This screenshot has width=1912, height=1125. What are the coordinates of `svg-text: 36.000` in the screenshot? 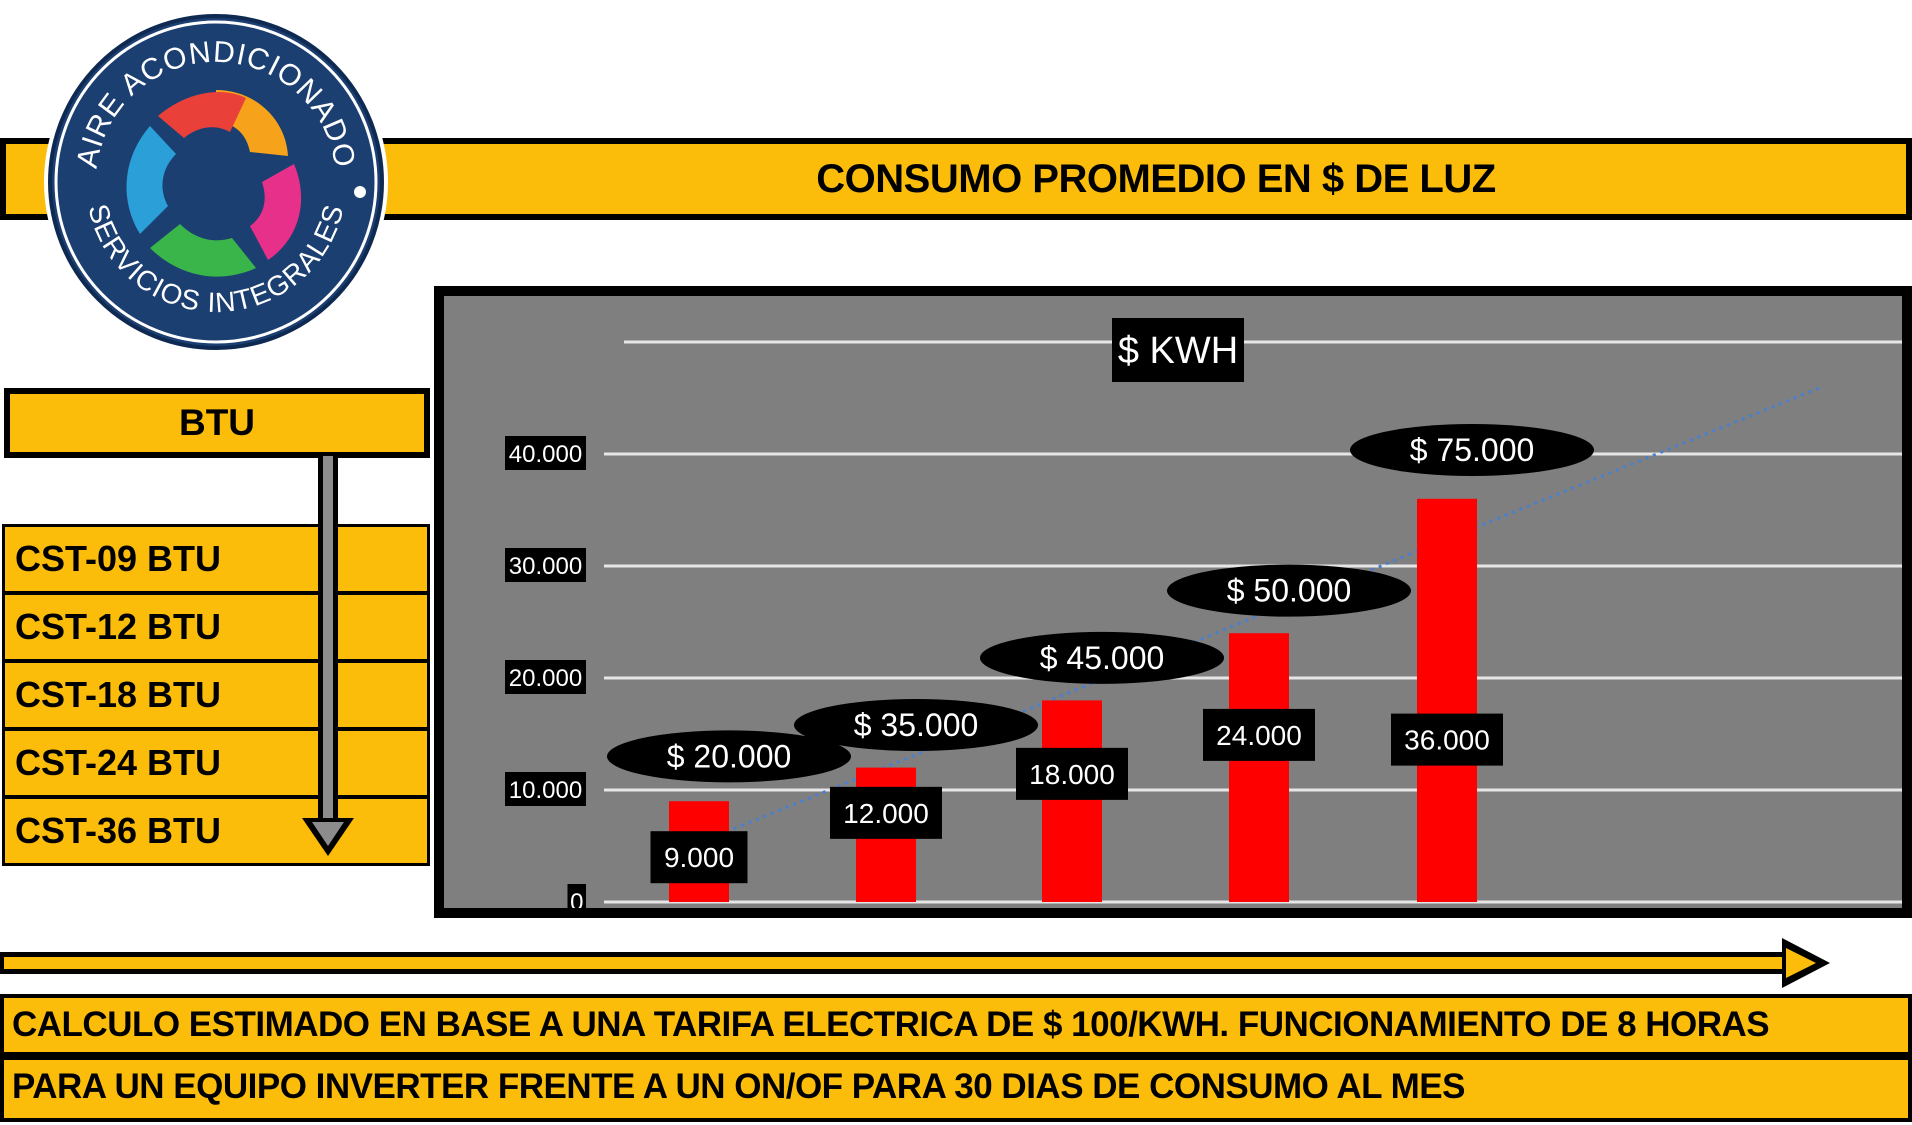 It's located at (1447, 740).